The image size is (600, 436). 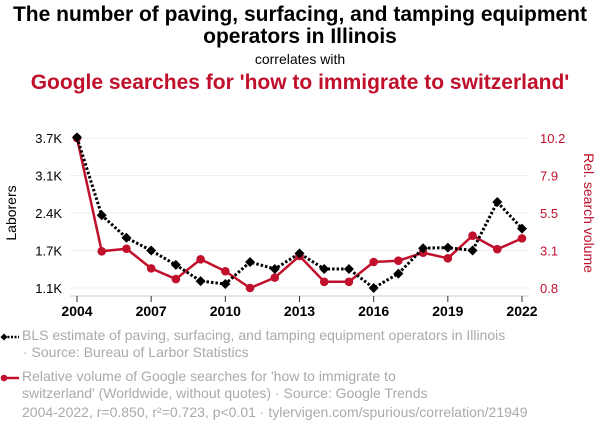 I want to click on legend-label-bls-line2: · Source: Bureau of Larbor Statistics, so click(x=136, y=352).